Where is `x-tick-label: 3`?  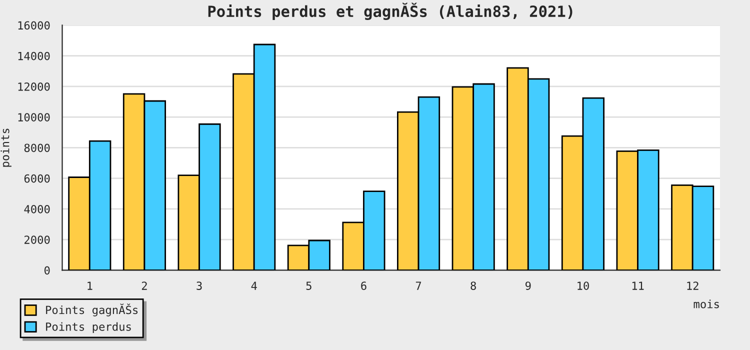 x-tick-label: 3 is located at coordinates (199, 286).